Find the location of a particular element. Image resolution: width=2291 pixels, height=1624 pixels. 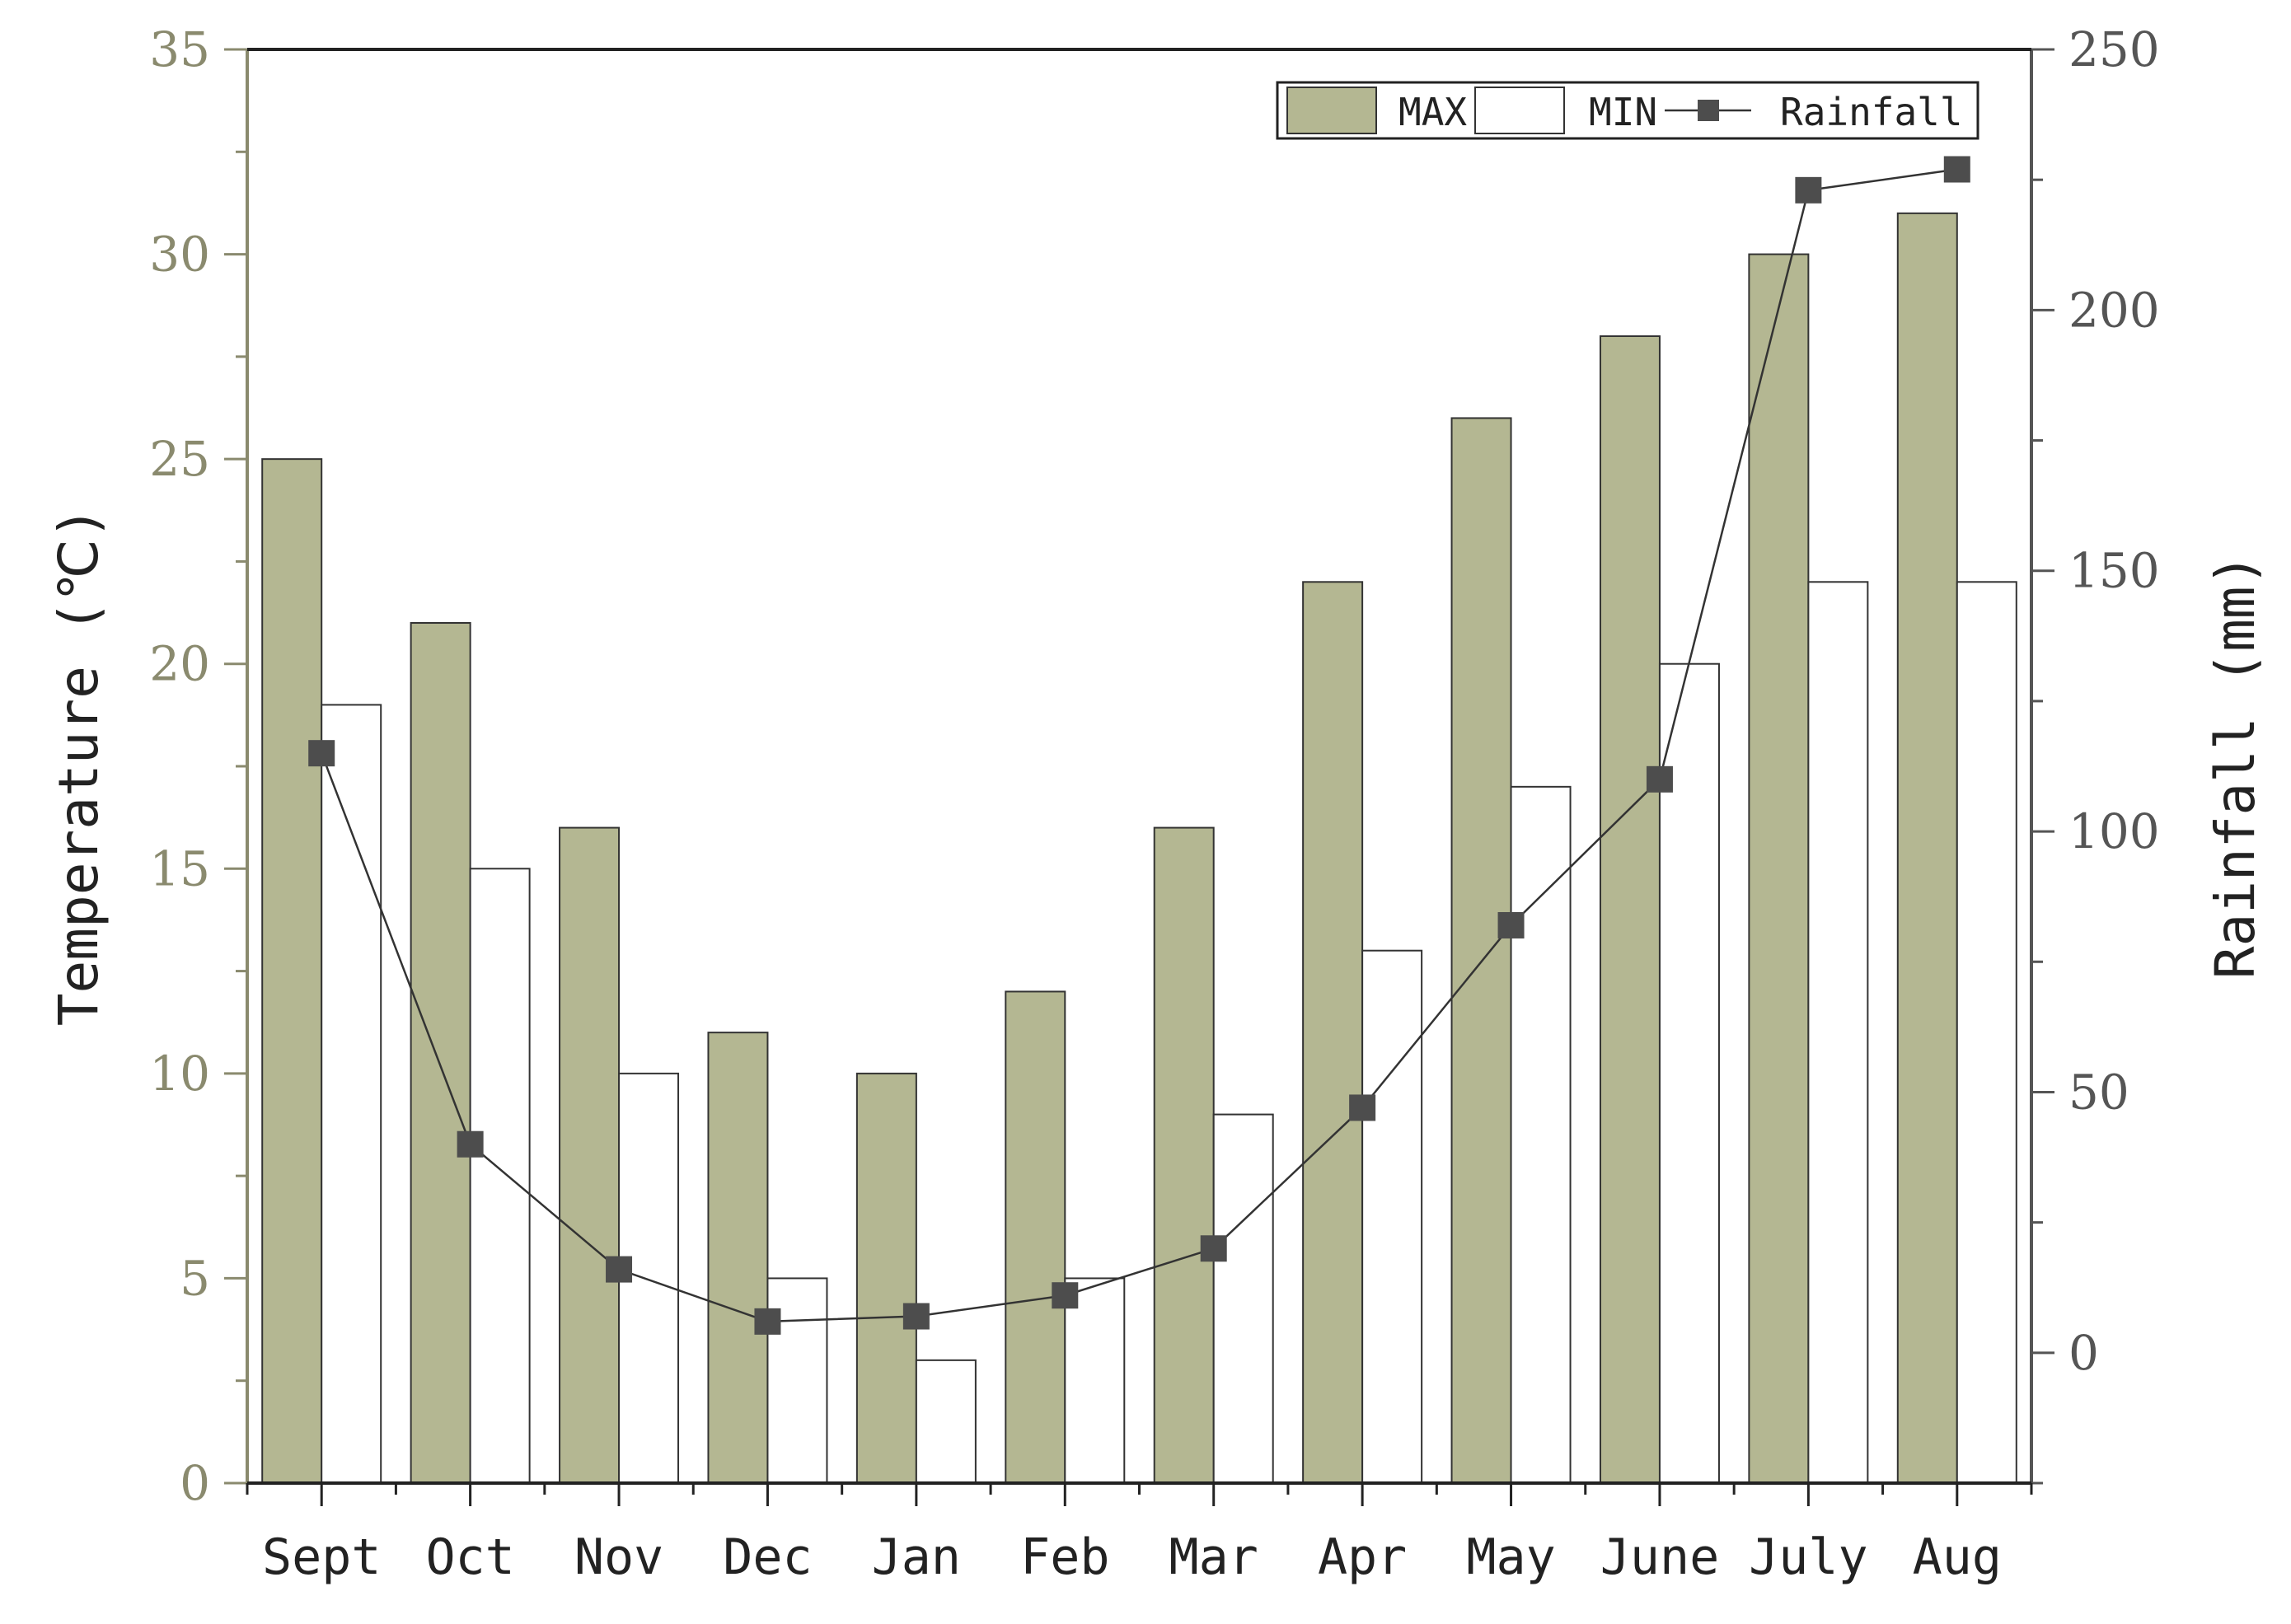

rainfall-point-july is located at coordinates (1809, 190).